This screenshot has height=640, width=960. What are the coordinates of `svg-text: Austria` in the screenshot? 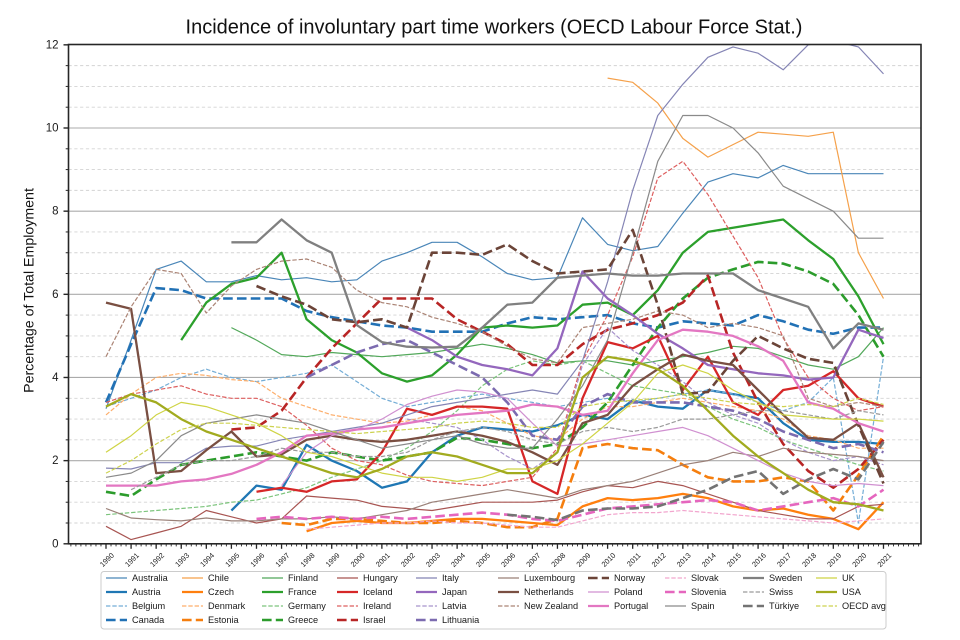 It's located at (146, 592).